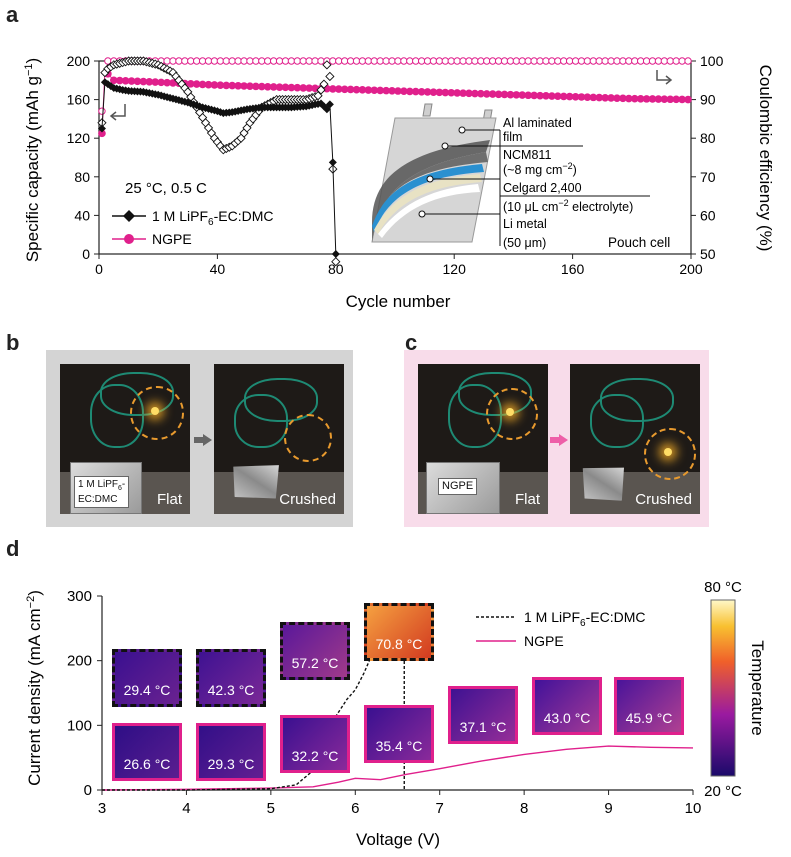 The height and width of the screenshot is (857, 791). I want to click on panel-b-frame: 1 M LiPF6- EC:DMC Flat Crushed, so click(199, 438).